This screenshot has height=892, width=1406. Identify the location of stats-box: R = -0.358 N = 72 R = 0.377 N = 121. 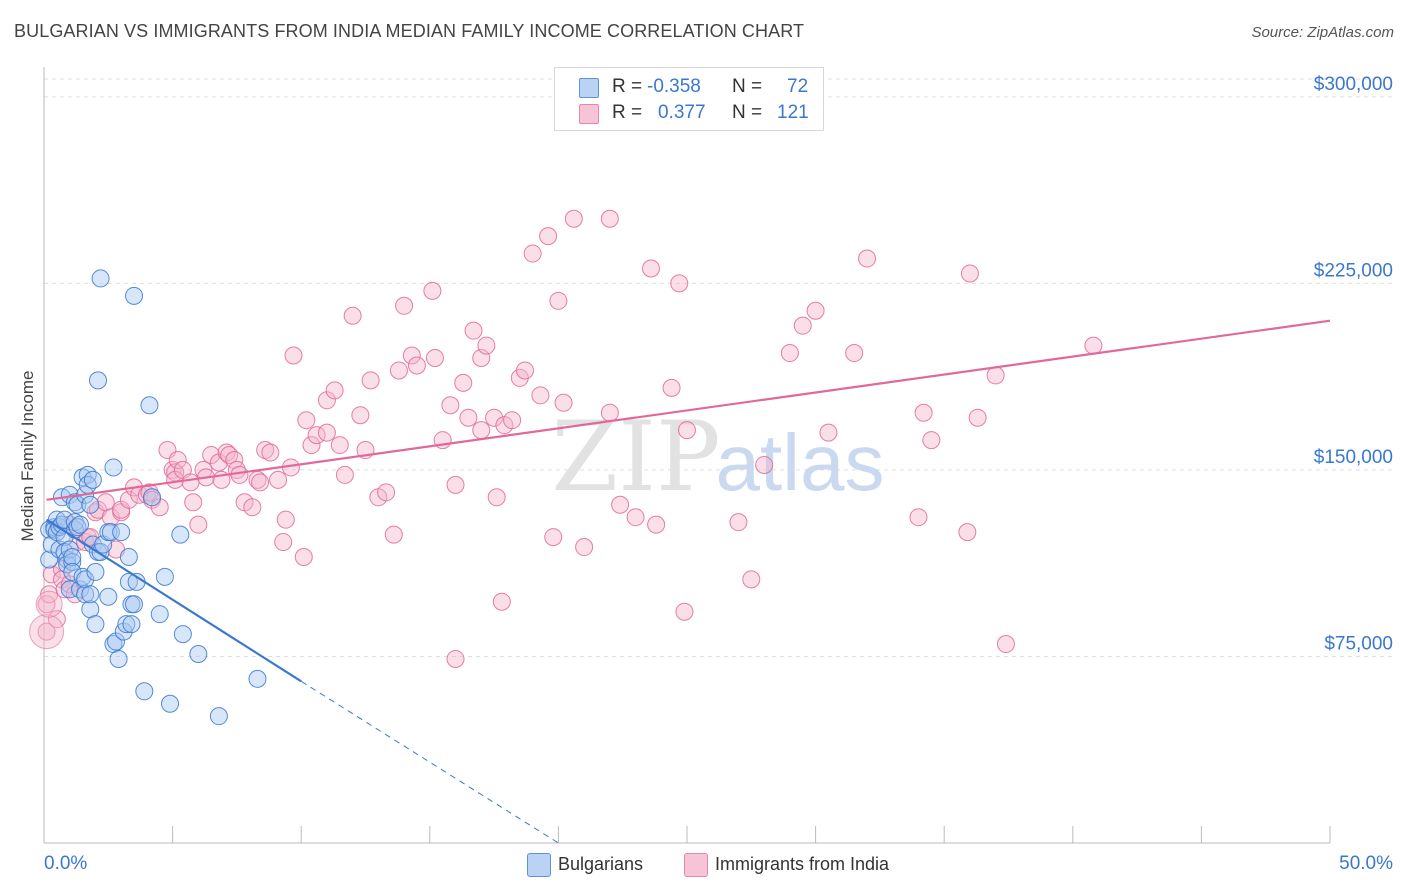
(689, 99).